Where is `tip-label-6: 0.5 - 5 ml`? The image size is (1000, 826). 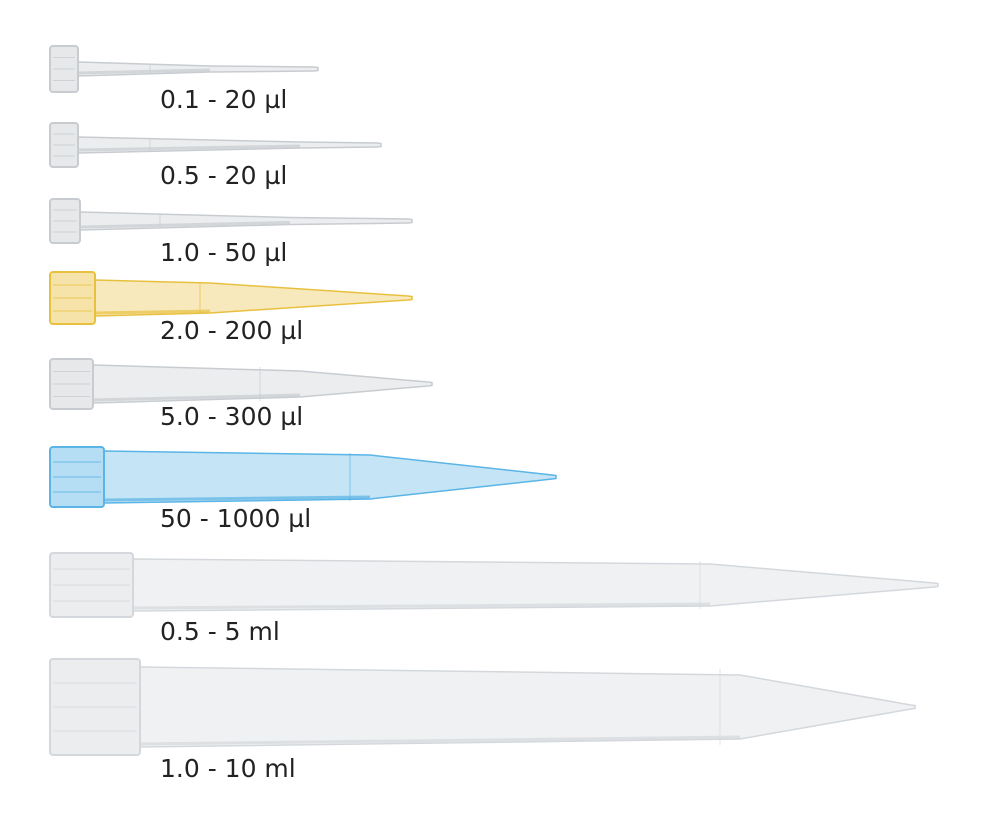
tip-label-6: 0.5 - 5 ml is located at coordinates (220, 631).